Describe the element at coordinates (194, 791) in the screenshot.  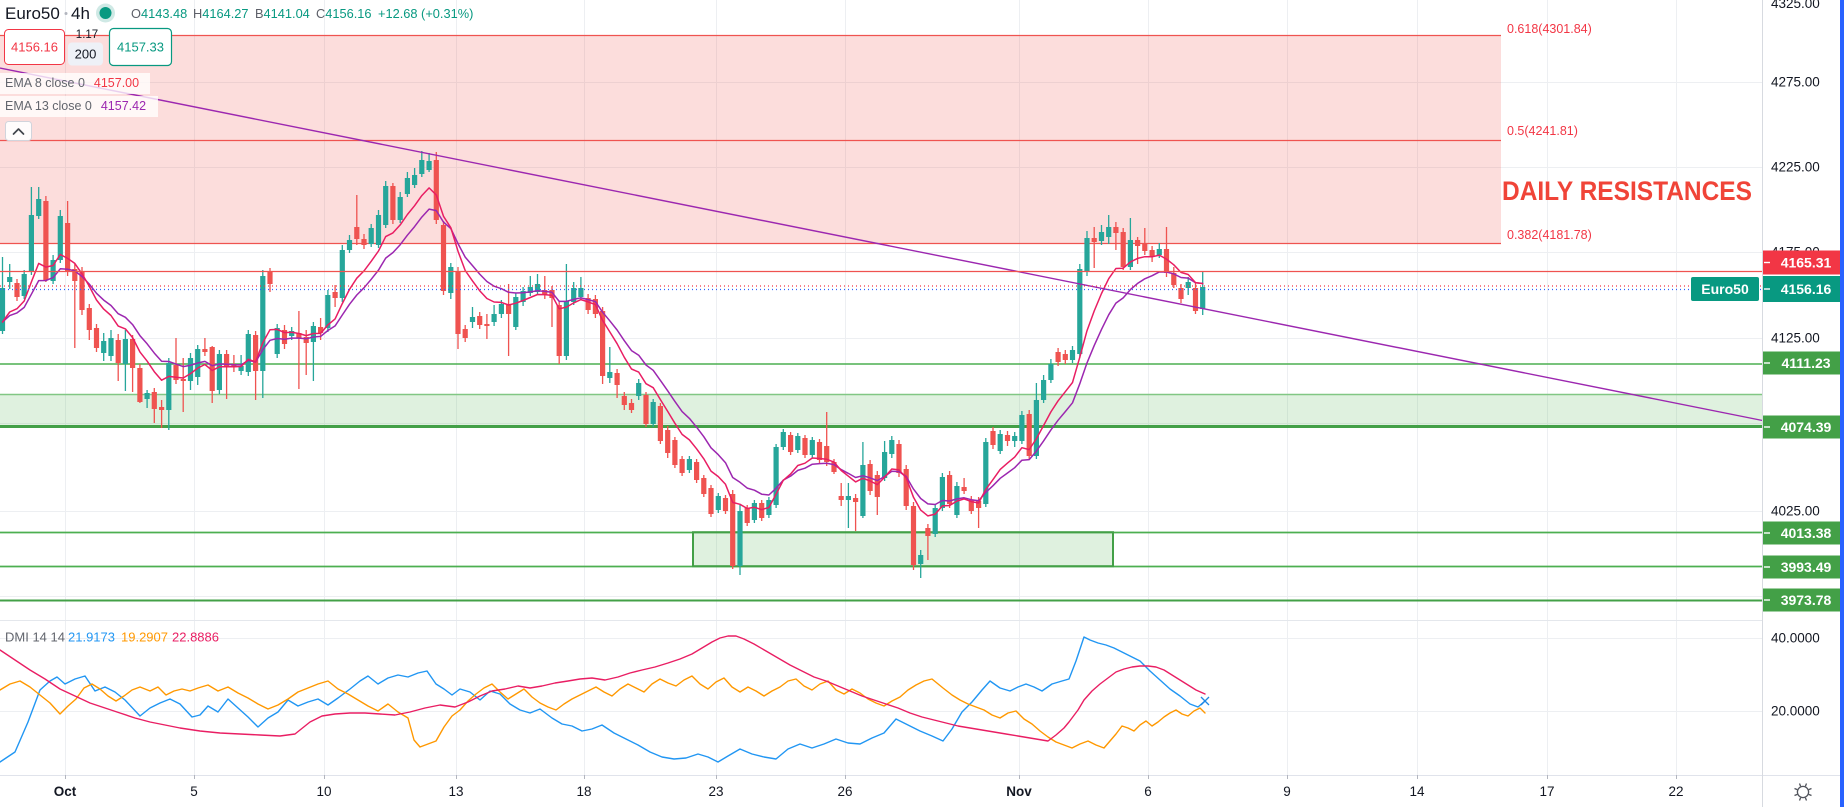
I see `svg-text: 5` at that location.